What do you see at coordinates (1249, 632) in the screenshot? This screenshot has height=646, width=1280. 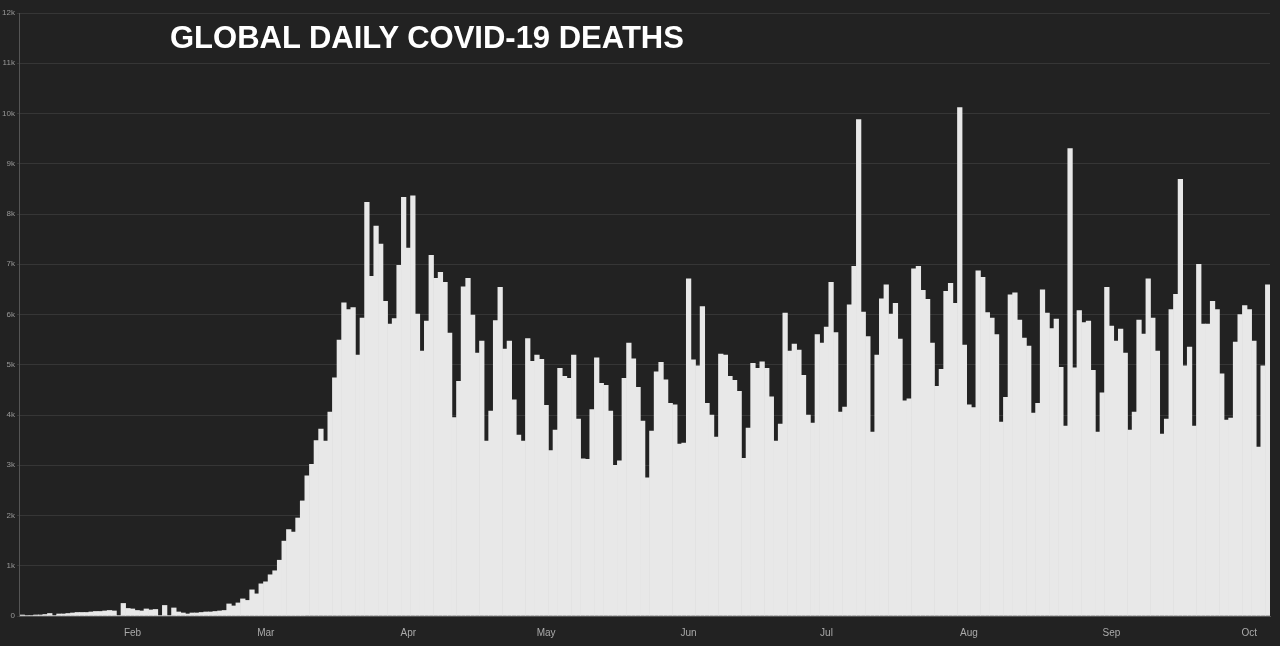 I see `x-tick-label: Oct` at bounding box center [1249, 632].